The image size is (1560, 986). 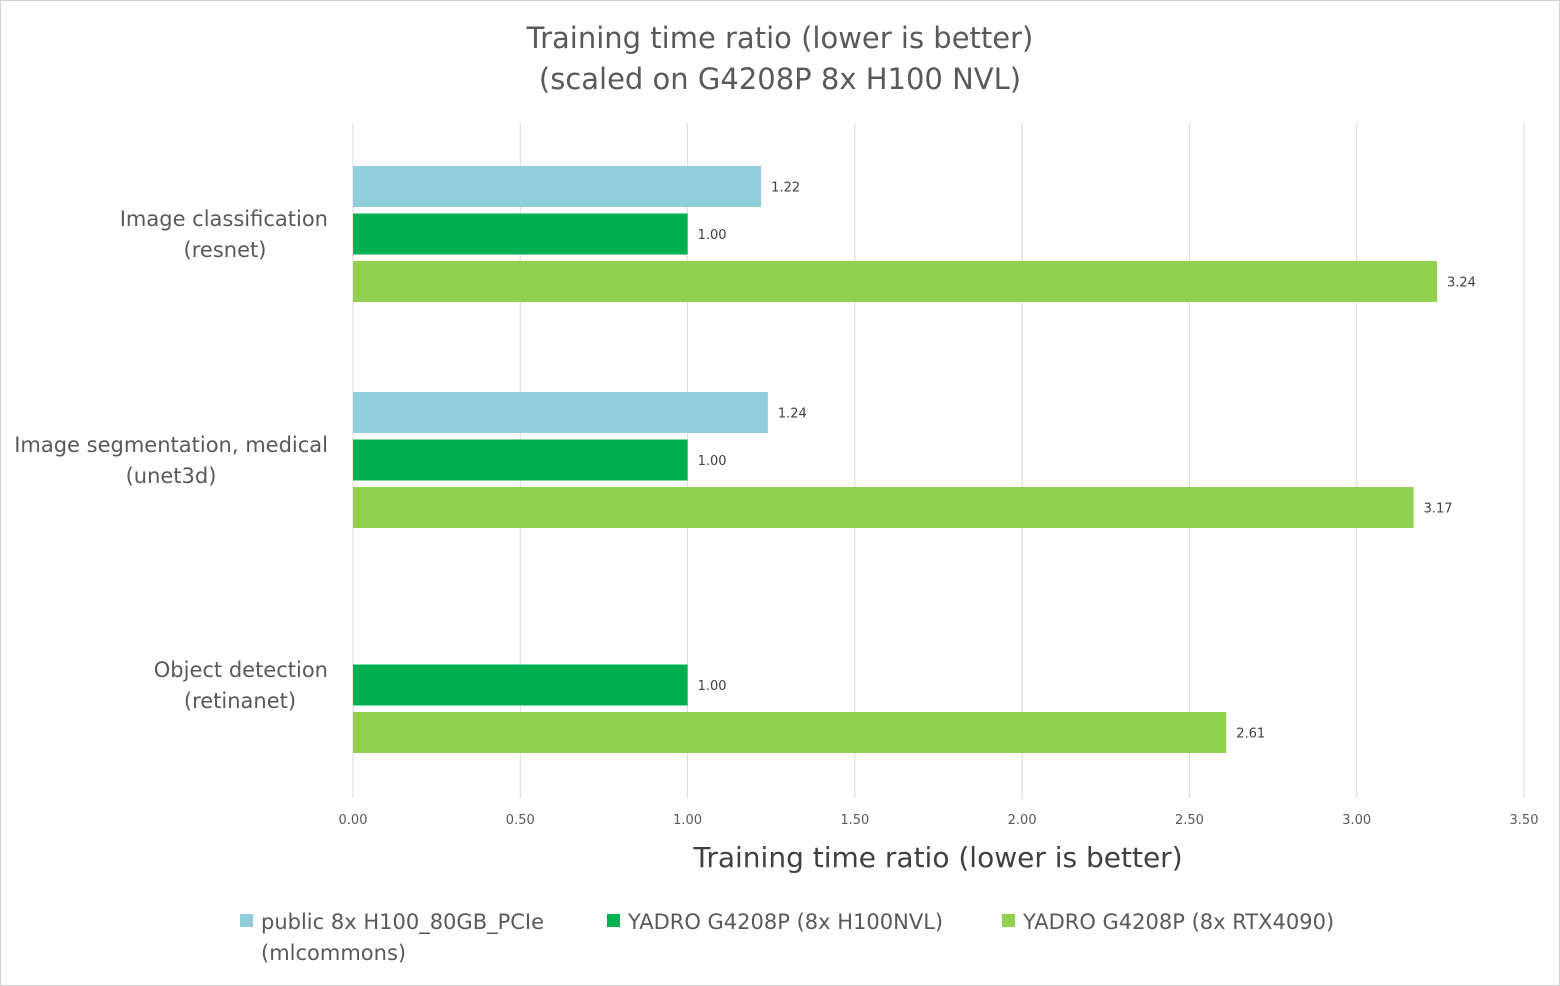 I want to click on category-label: Object detection, so click(x=241, y=670).